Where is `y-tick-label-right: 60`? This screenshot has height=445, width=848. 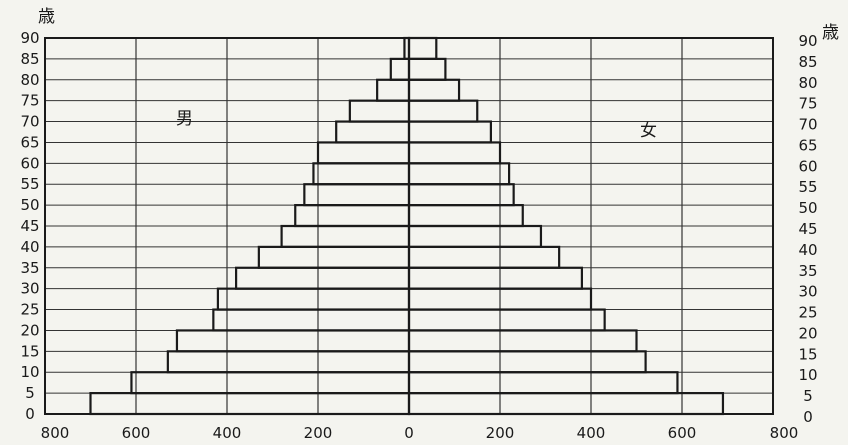
y-tick-label-right: 60 is located at coordinates (807, 166).